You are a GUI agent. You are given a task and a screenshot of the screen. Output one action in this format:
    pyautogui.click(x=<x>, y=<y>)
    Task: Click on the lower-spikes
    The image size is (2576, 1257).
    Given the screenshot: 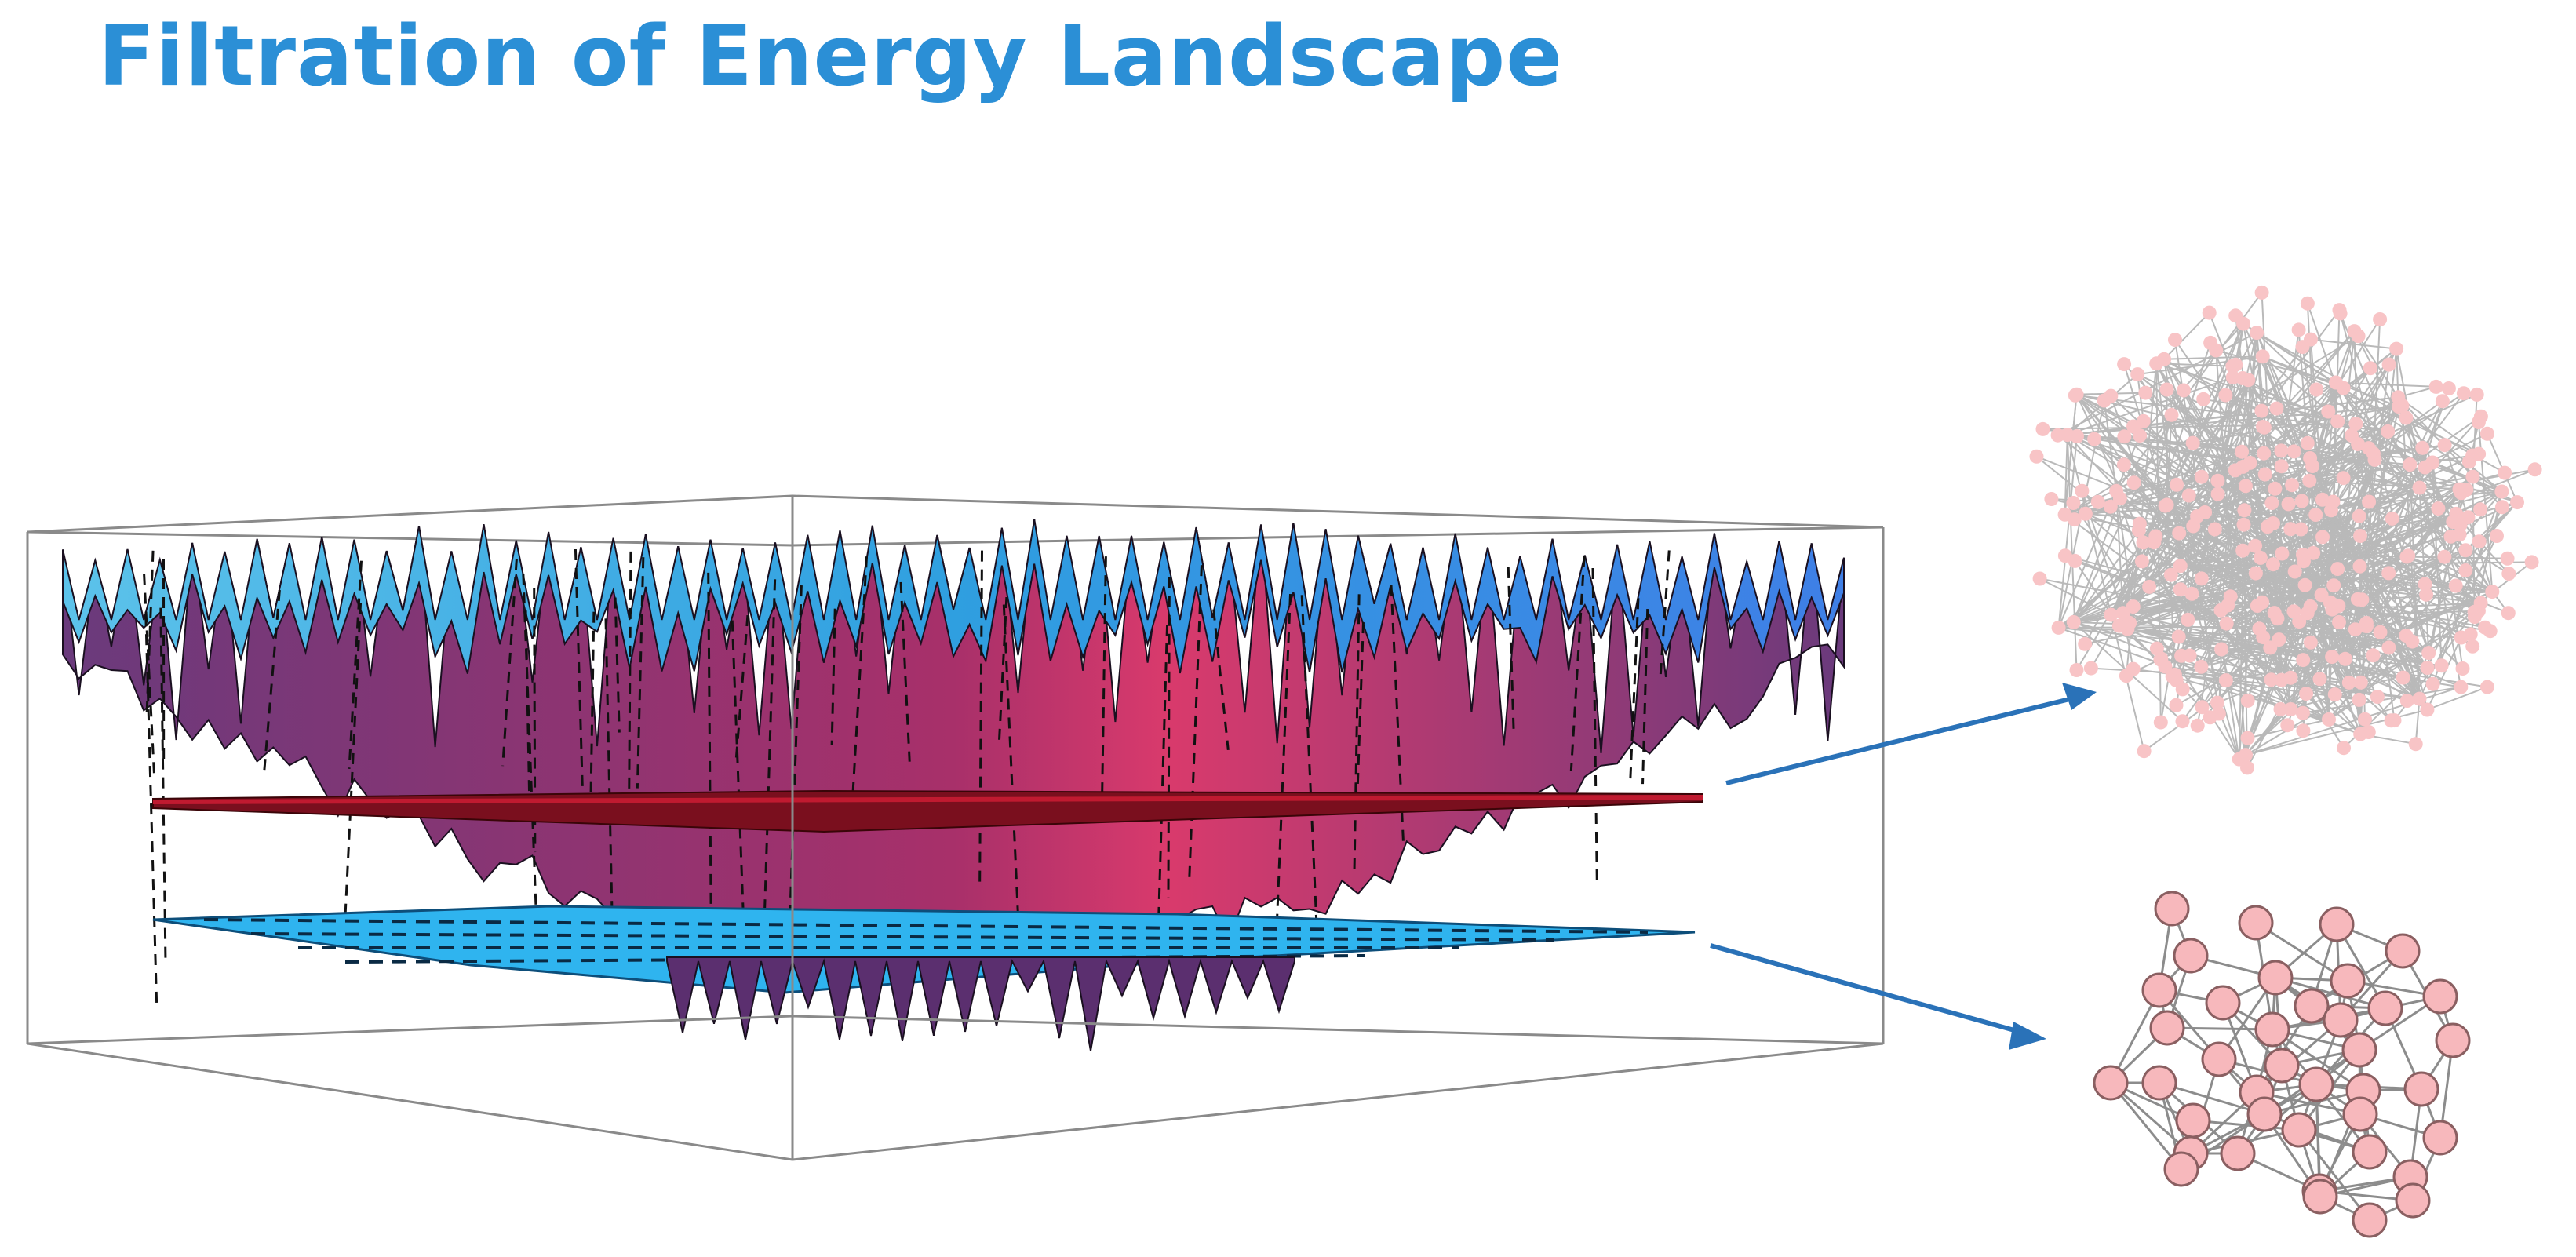 What is the action you would take?
    pyautogui.click(x=980, y=1004)
    